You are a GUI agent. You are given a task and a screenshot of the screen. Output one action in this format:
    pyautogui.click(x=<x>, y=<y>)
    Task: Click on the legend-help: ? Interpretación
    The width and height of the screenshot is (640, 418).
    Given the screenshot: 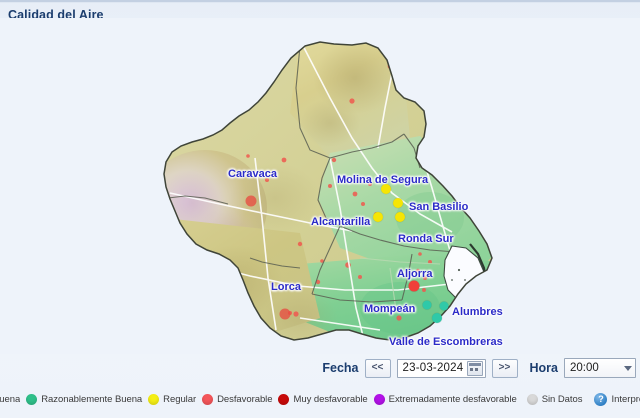 What is the action you would take?
    pyautogui.click(x=617, y=399)
    